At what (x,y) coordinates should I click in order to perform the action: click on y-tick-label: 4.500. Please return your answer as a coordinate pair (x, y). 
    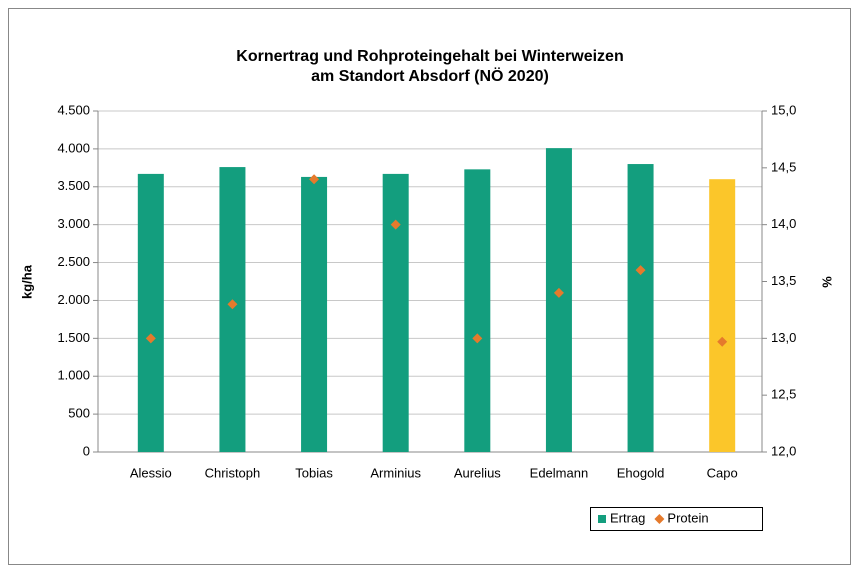
    Looking at the image, I should click on (73, 109).